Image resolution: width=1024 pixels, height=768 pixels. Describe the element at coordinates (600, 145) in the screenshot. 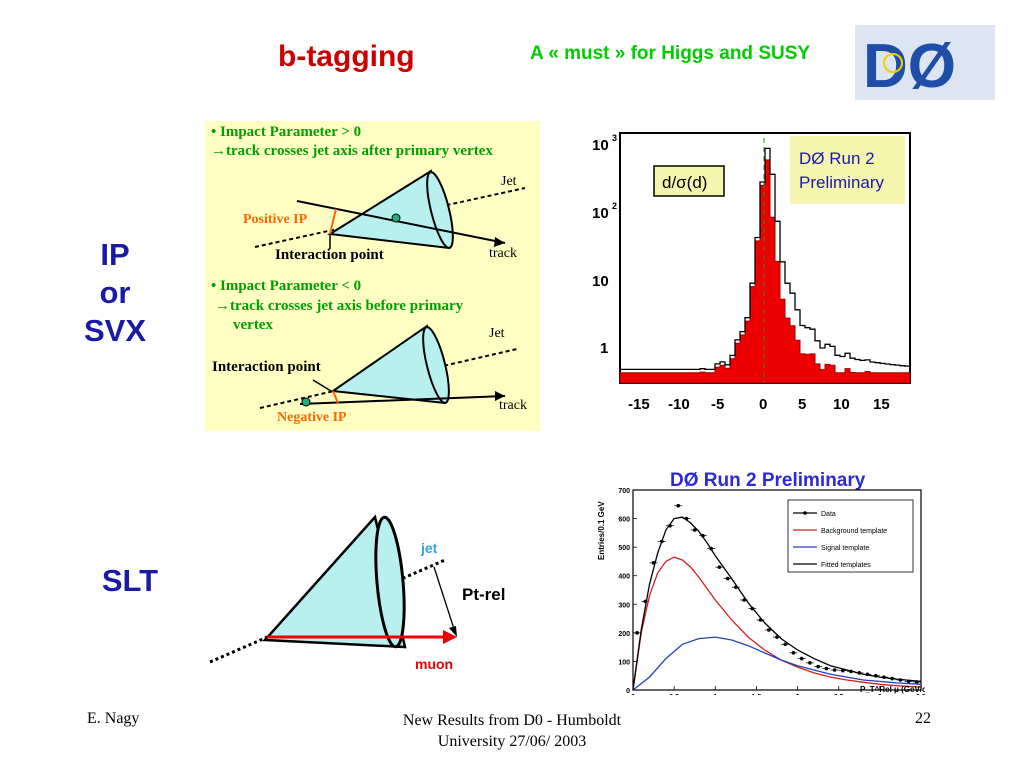

I see `y-tick-1000: 10` at that location.